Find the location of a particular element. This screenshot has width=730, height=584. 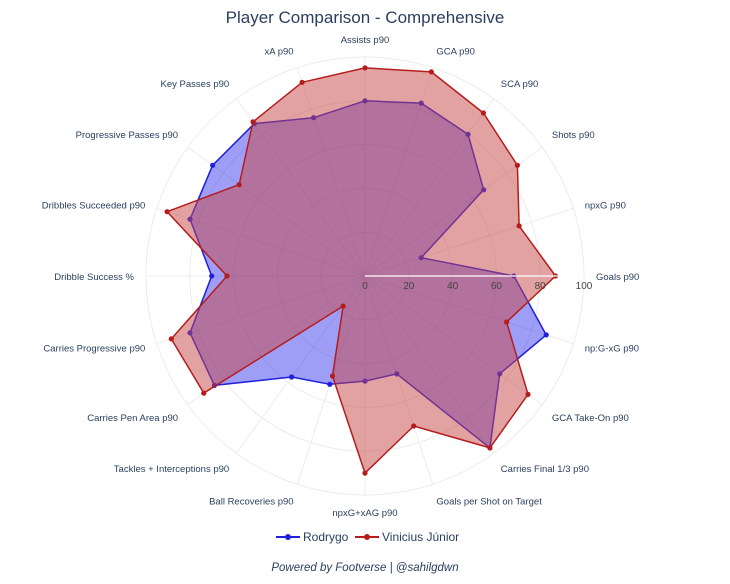

category-label: npxG+xAG p90 is located at coordinates (364, 513).